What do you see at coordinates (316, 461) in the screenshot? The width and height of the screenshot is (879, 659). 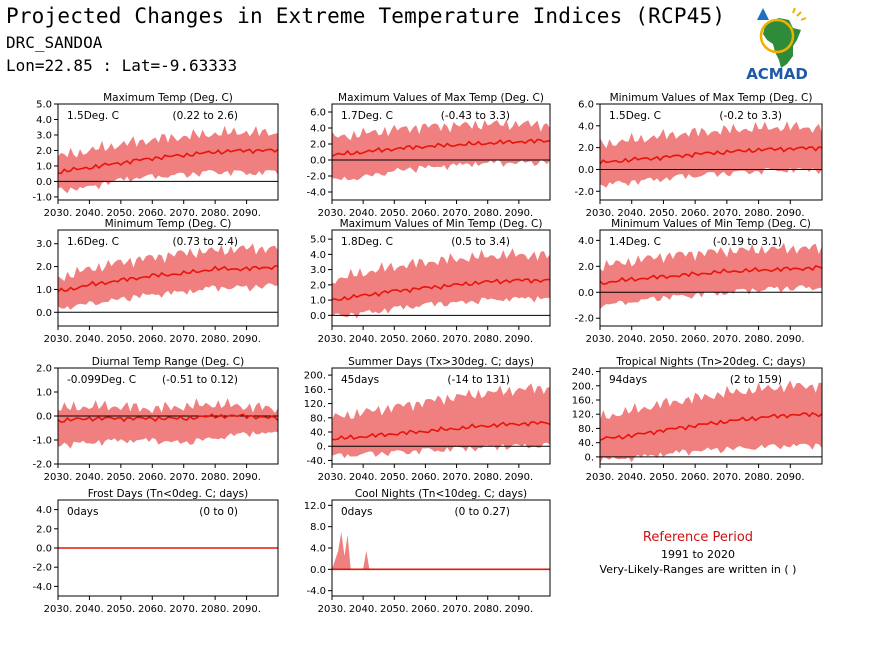 I see `y-tick-label: -40.` at bounding box center [316, 461].